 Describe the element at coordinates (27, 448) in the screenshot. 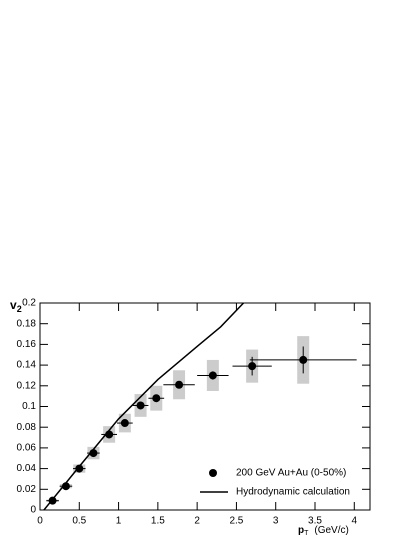

I see `y-tick-label: 0.06` at that location.